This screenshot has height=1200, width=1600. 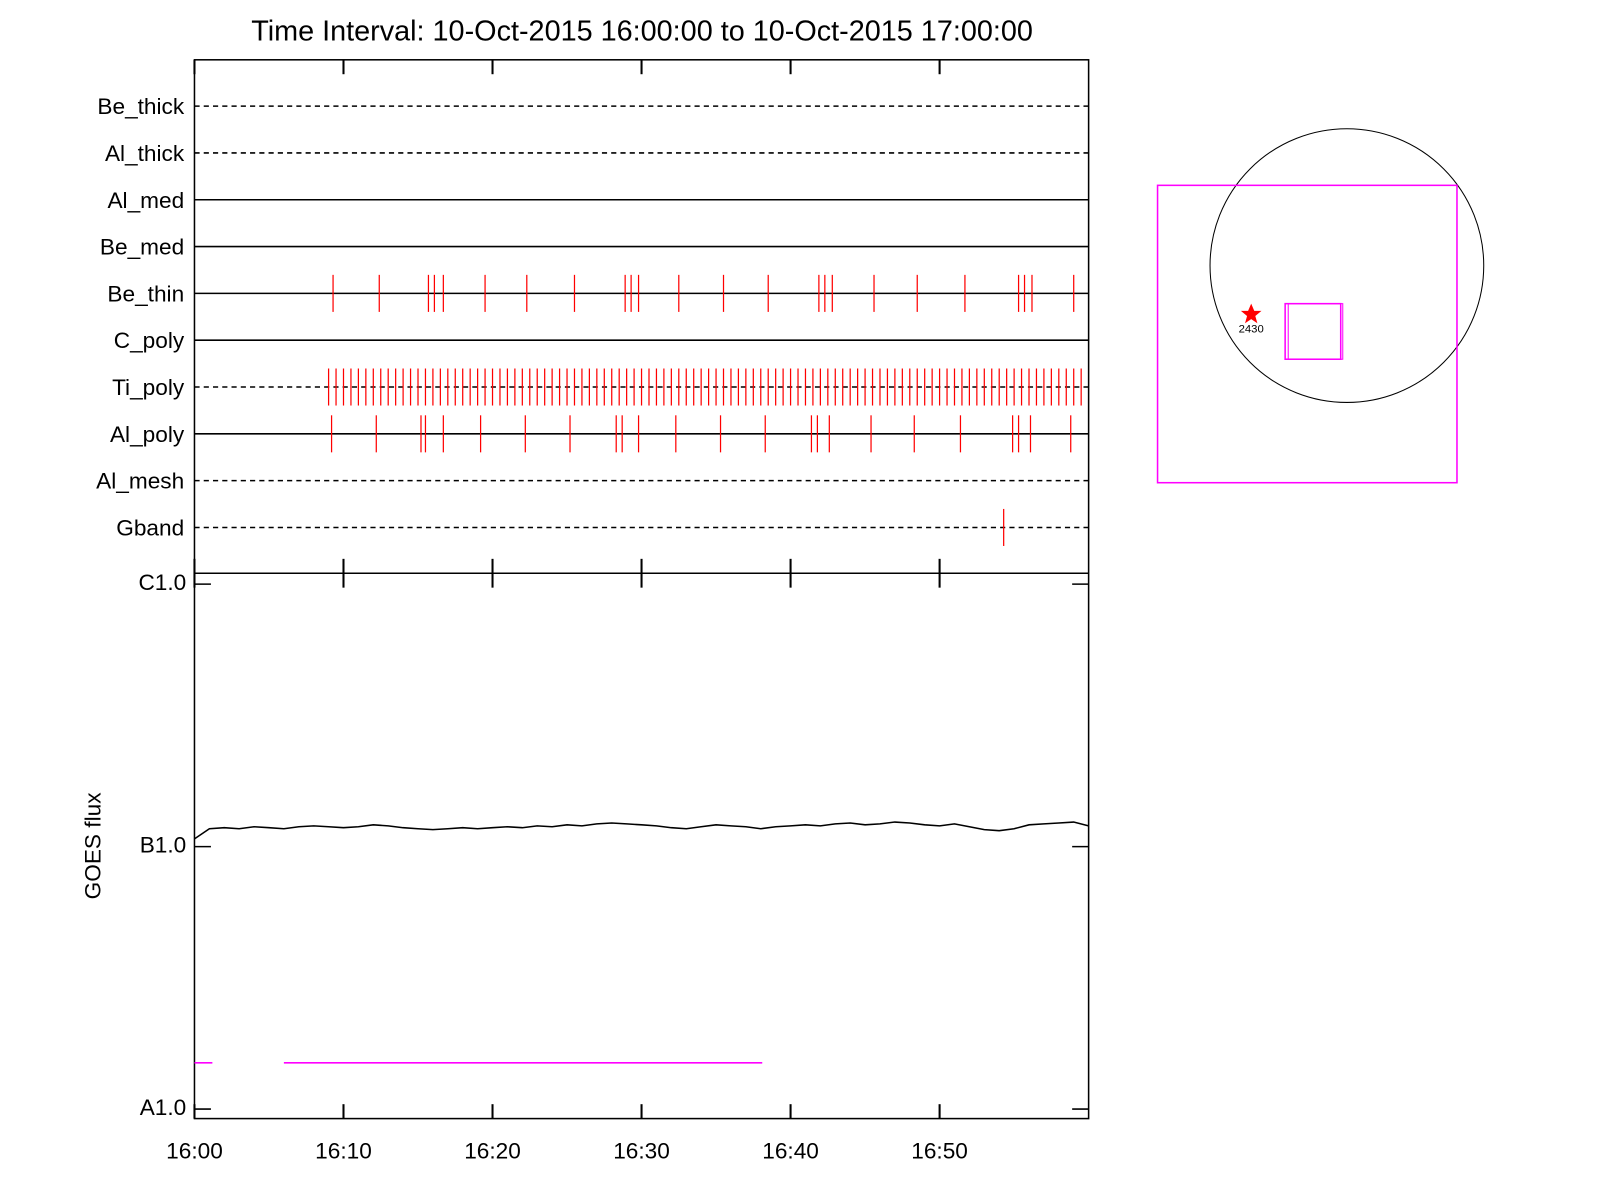 What do you see at coordinates (162, 582) in the screenshot?
I see `y-tick-label: C1.0` at bounding box center [162, 582].